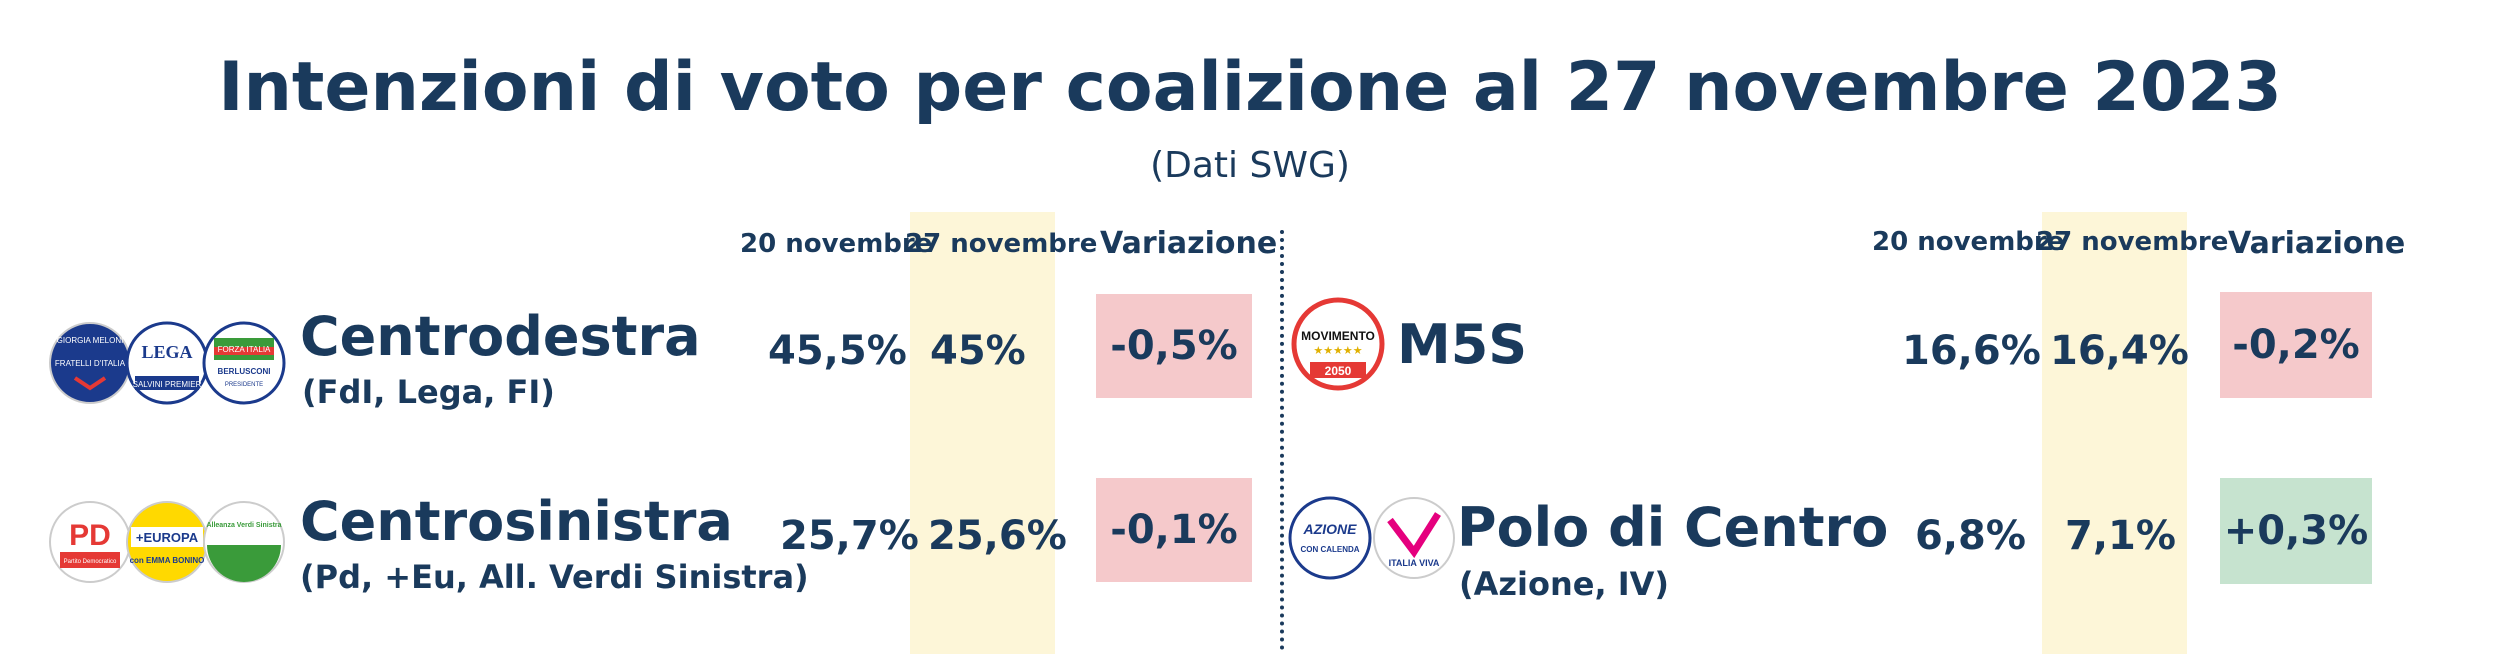  I want to click on m5s-logo: MOVIMENTO ★★★★★ 2050, so click(1338, 344).